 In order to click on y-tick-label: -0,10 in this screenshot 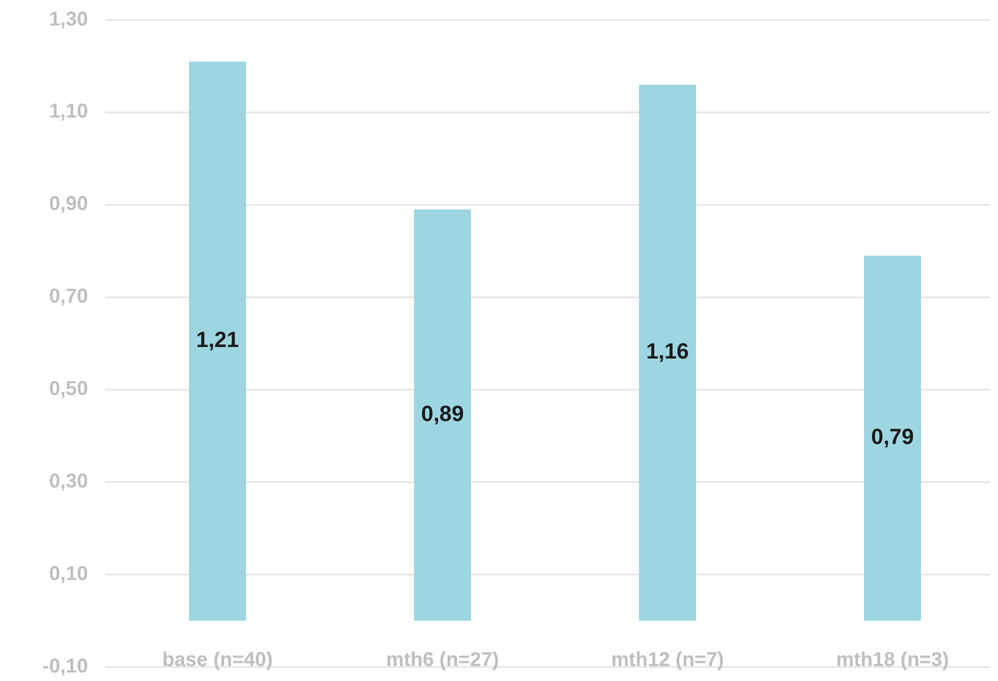, I will do `click(65, 666)`.